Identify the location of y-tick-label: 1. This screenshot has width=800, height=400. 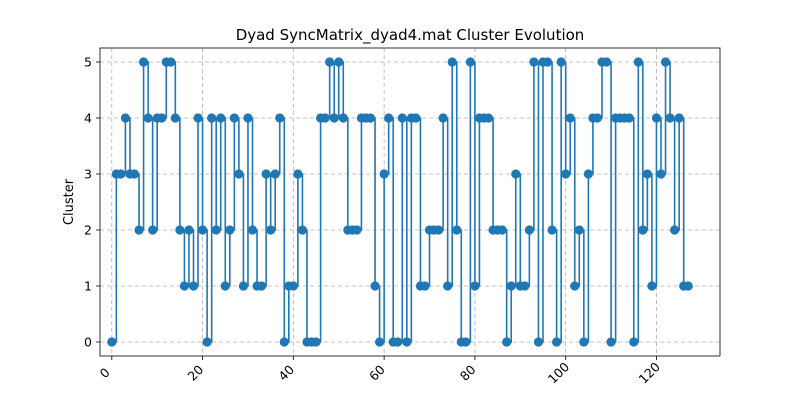
(88, 286).